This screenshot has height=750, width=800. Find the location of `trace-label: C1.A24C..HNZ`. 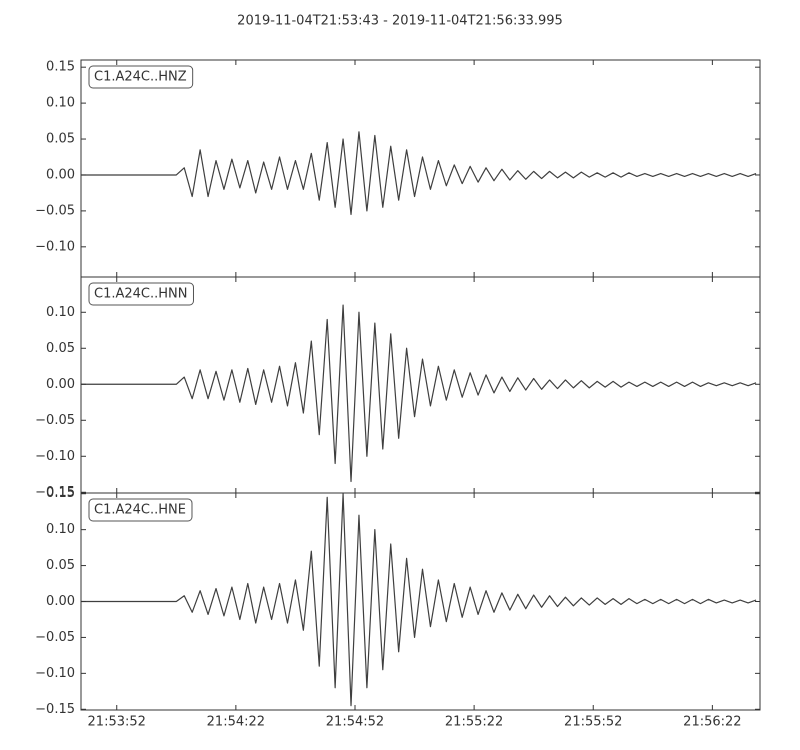

trace-label: C1.A24C..HNZ is located at coordinates (140, 77).